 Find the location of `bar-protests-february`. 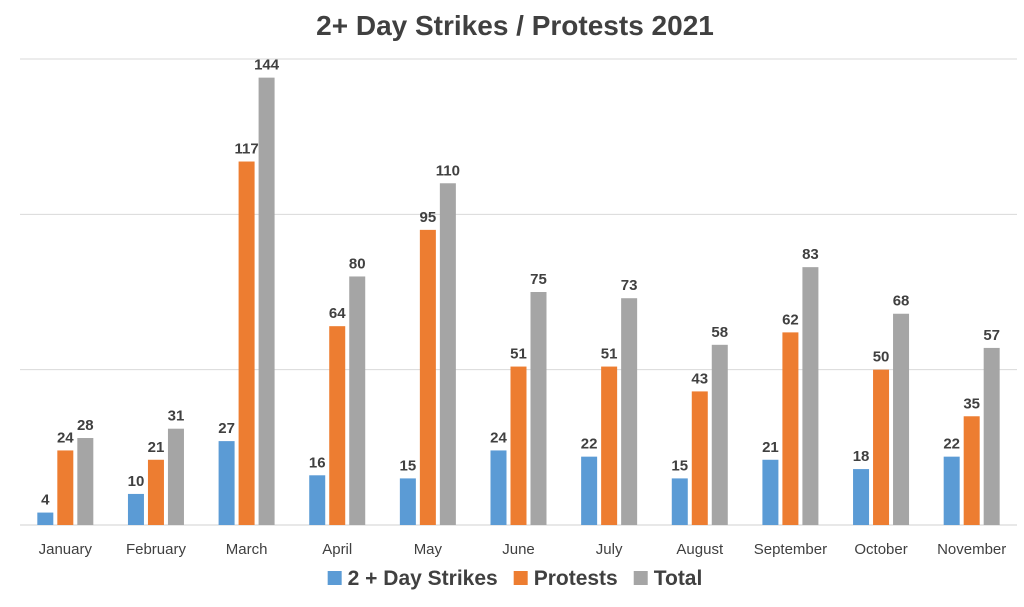

bar-protests-february is located at coordinates (155, 492).